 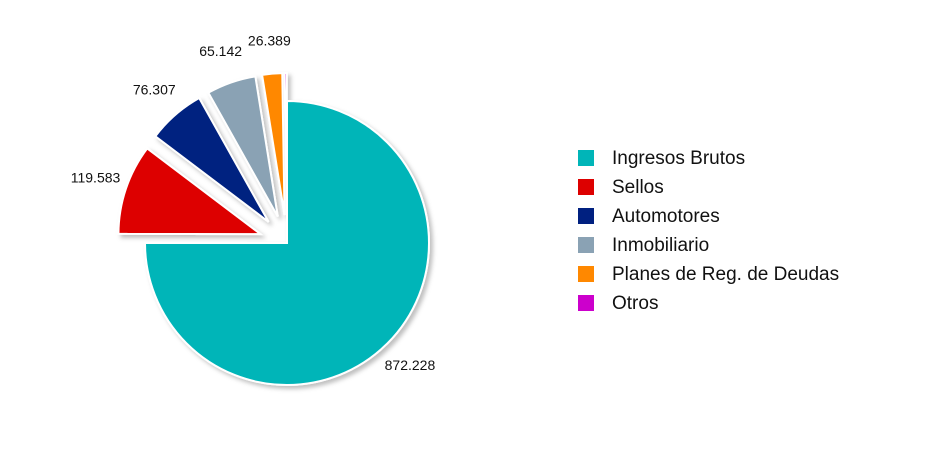 I want to click on data-label: 65.142, so click(x=220, y=51).